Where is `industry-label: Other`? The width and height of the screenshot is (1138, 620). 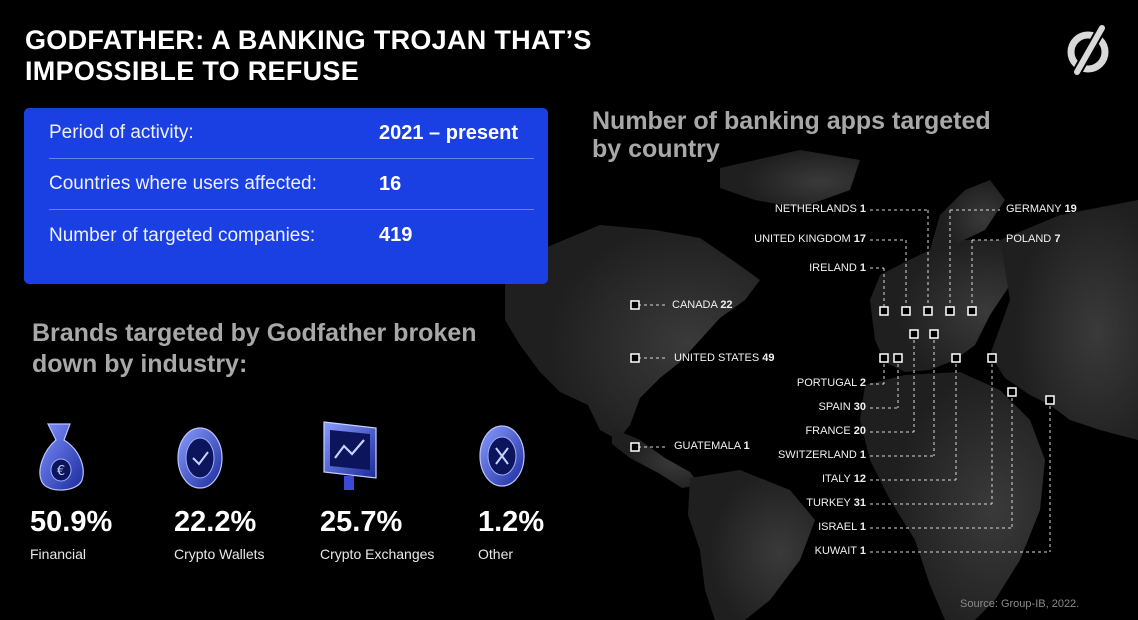 industry-label: Other is located at coordinates (496, 554).